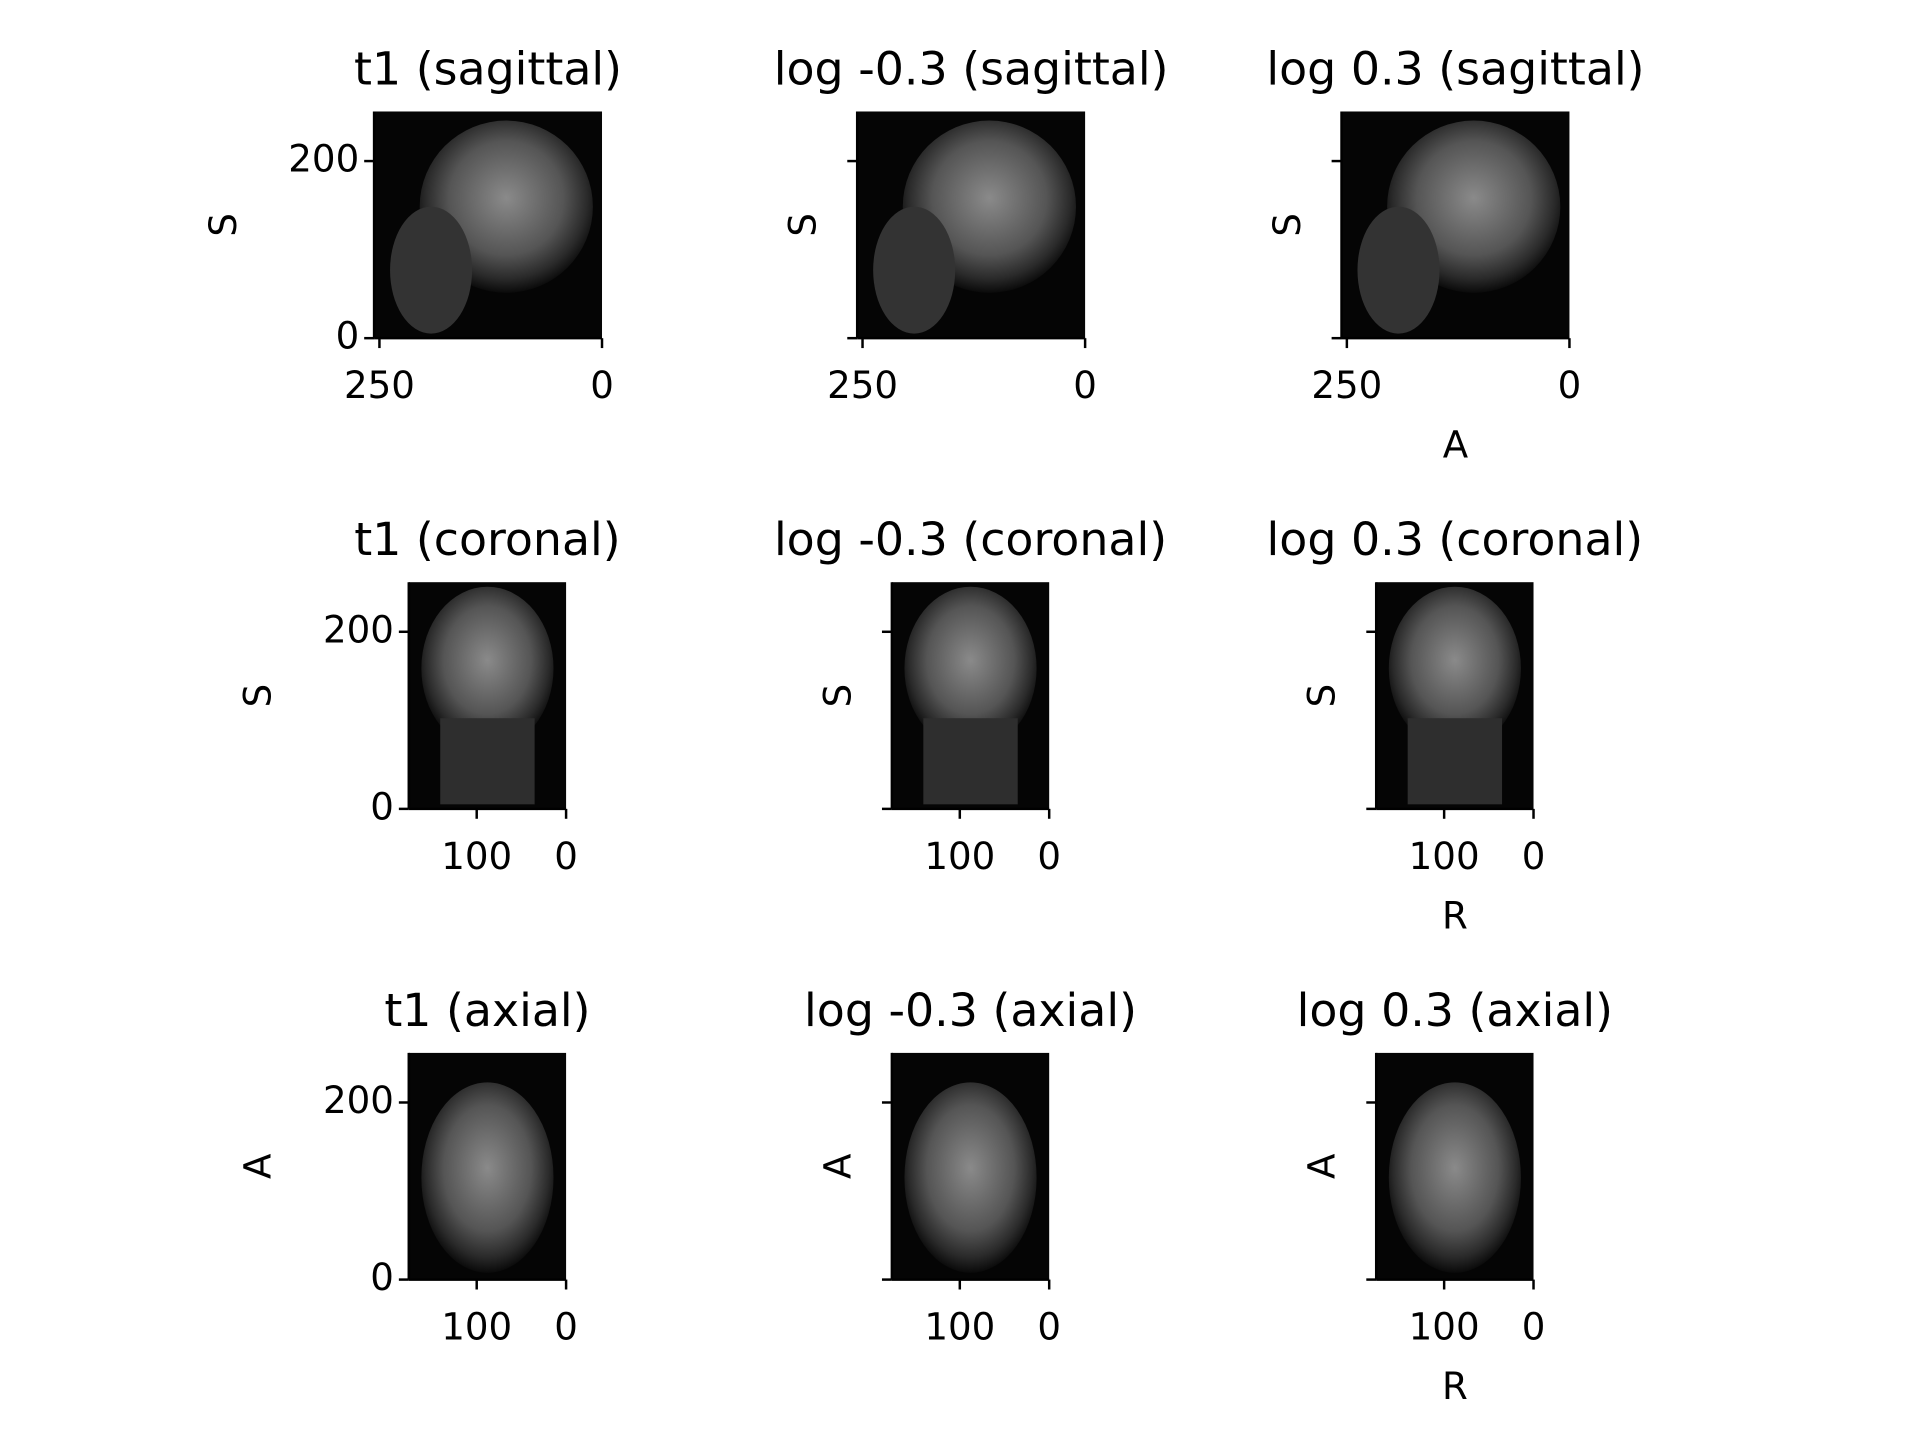  Describe the element at coordinates (1455, 68) in the screenshot. I see `panel-title: log 0.3 (sagittal)` at that location.